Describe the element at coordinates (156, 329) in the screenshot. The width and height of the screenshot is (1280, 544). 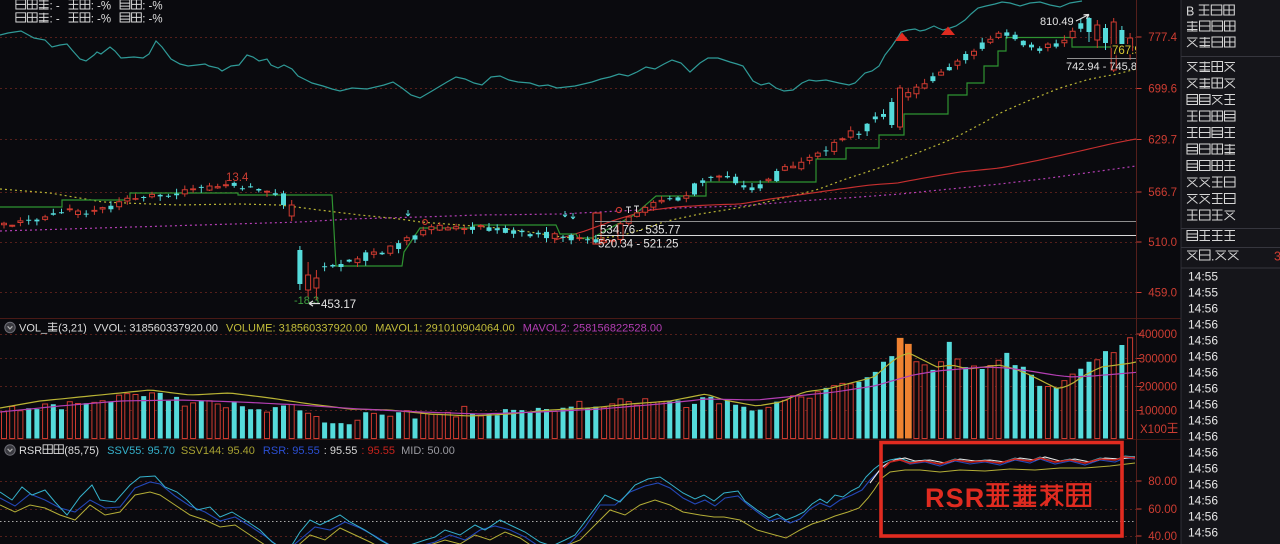
I see `svg-text: VVOL: 318560337920.00` at that location.